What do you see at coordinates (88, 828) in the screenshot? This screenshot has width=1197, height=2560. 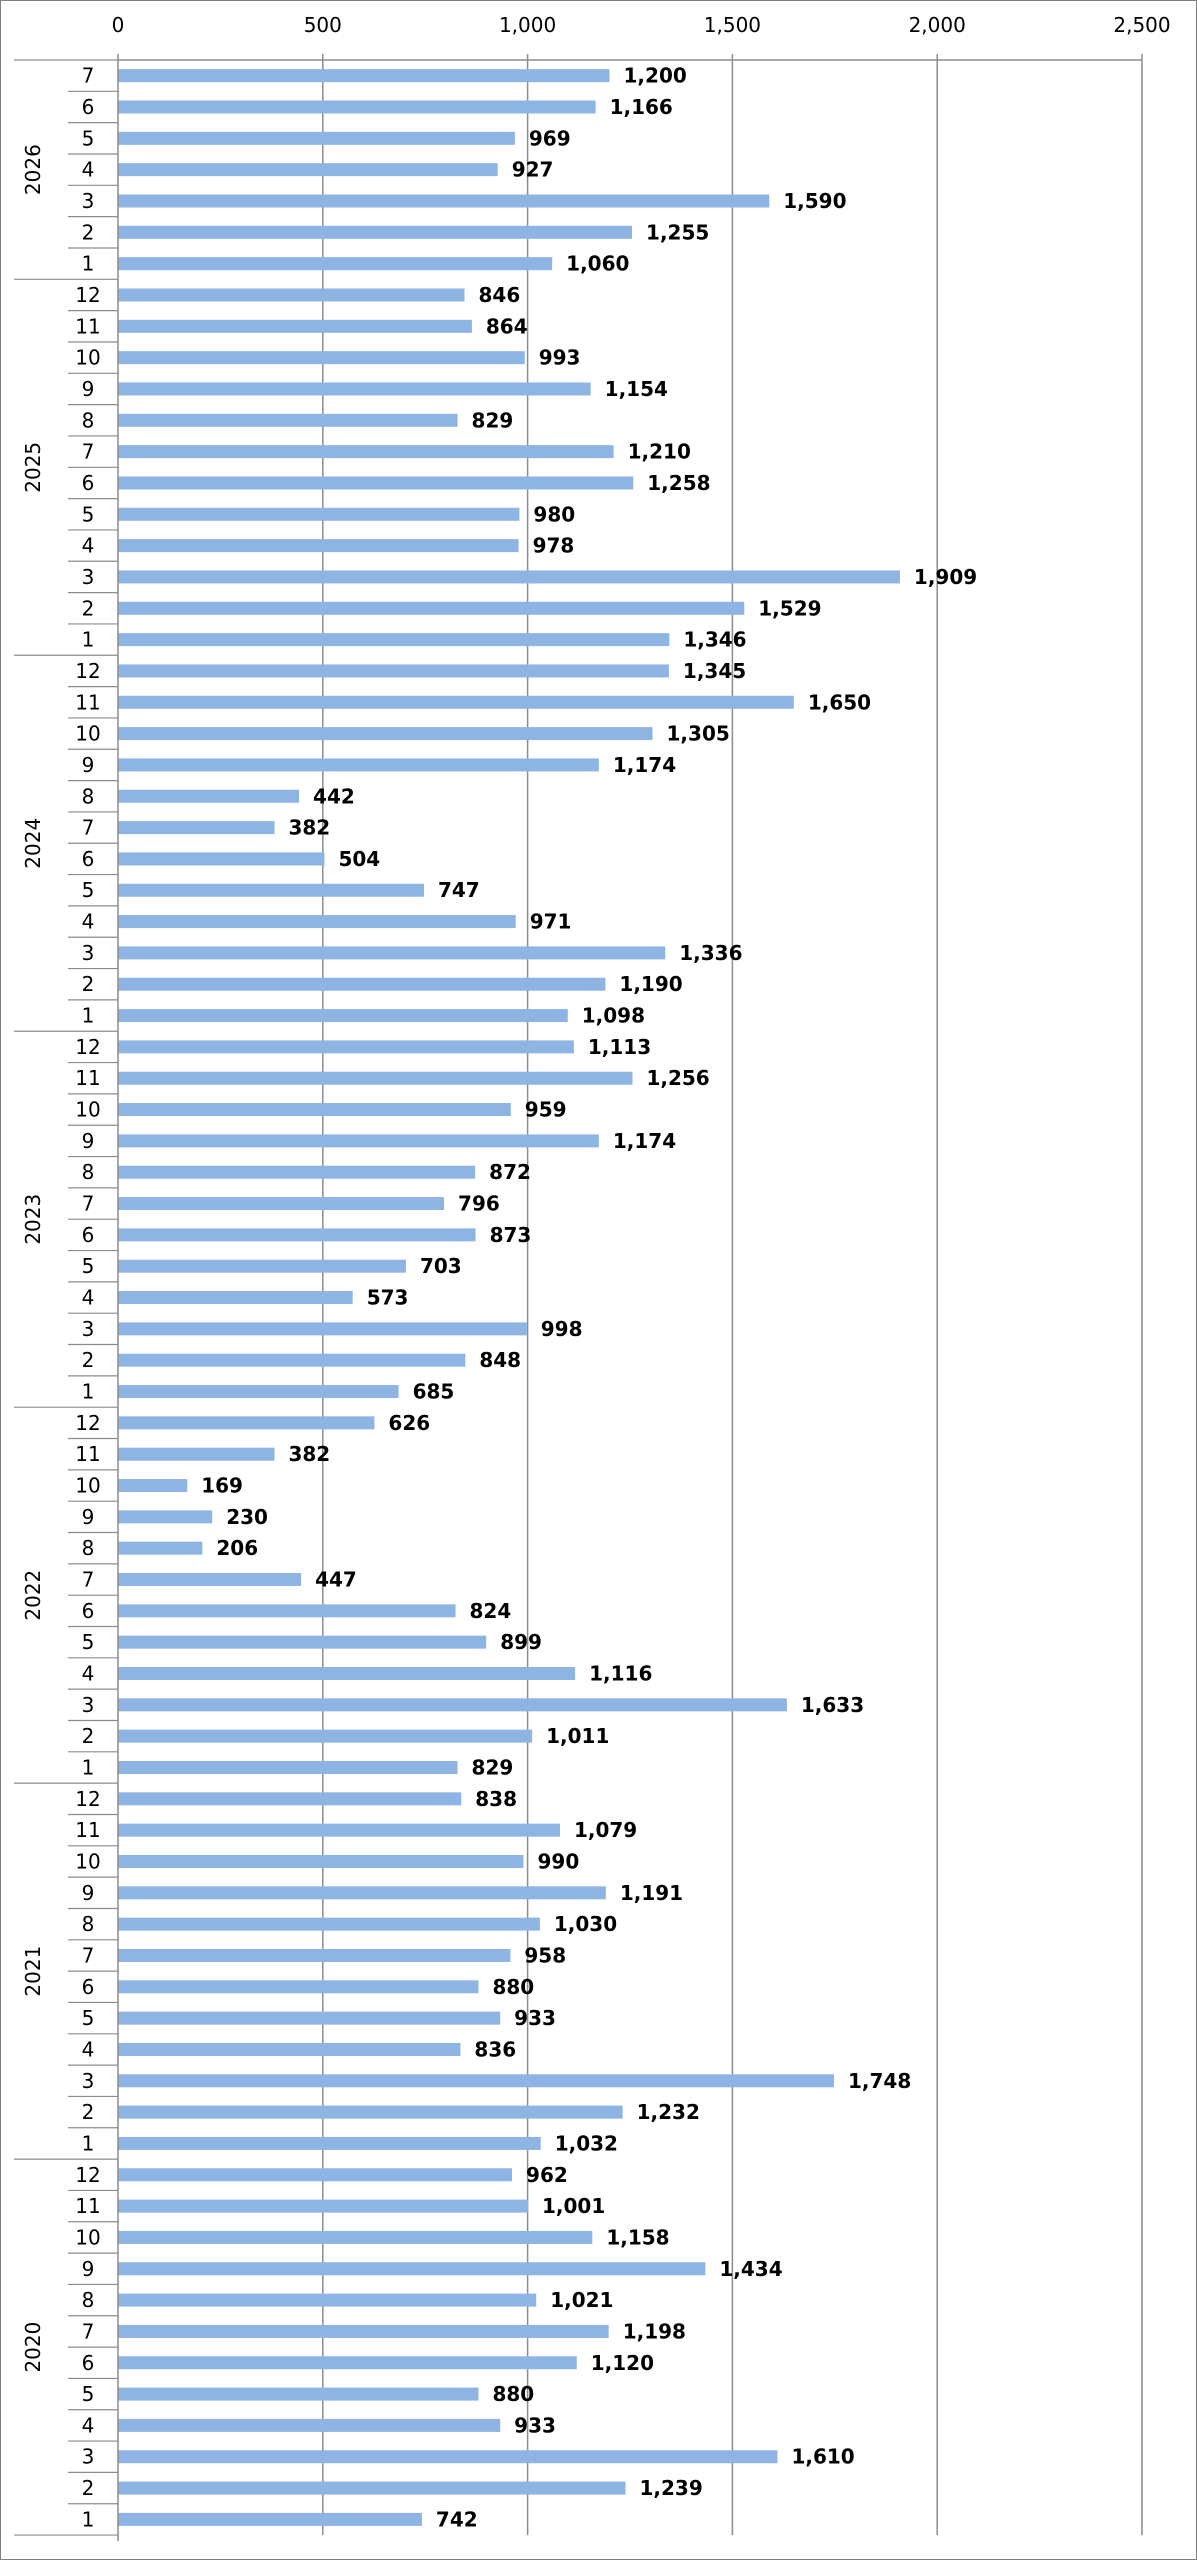 I see `month-label: 7` at bounding box center [88, 828].